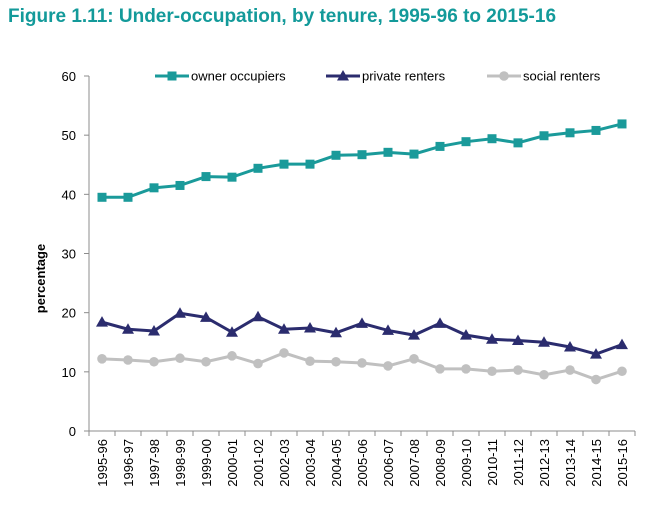 The image size is (655, 516). Describe the element at coordinates (518, 462) in the screenshot. I see `x-tick-label: 2011-12` at that location.